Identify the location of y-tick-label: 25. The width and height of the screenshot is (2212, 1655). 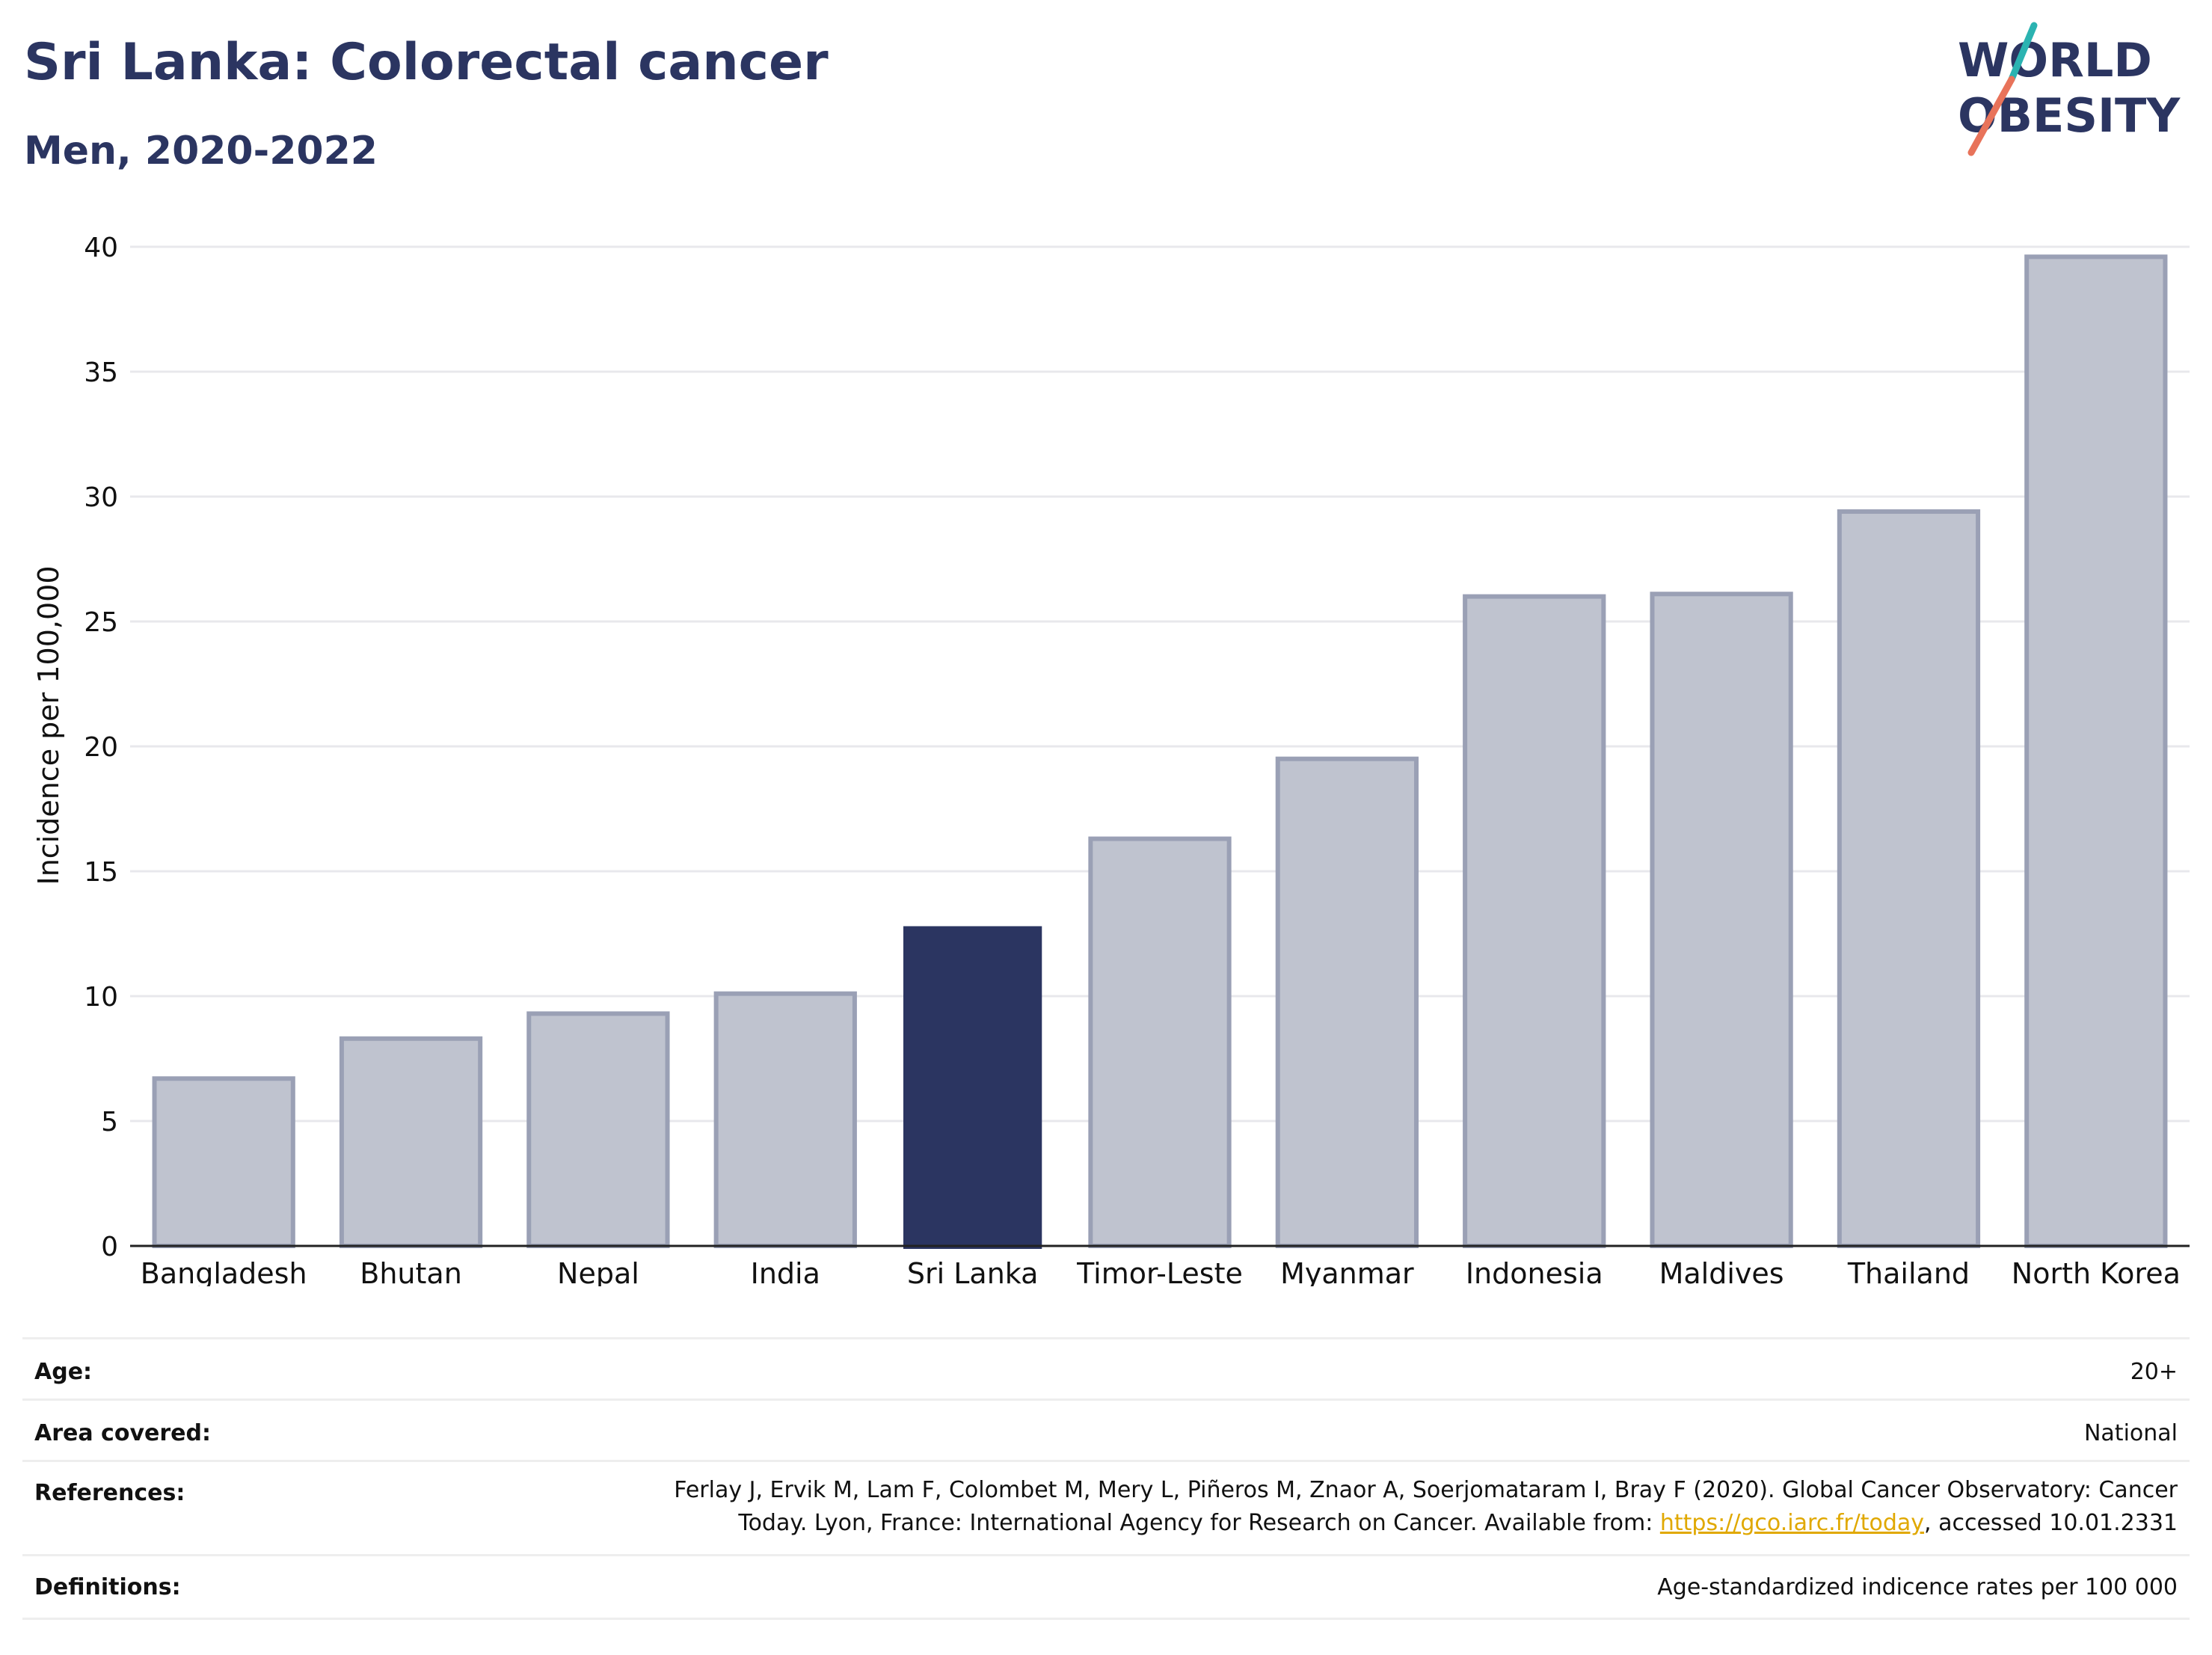
(101, 622).